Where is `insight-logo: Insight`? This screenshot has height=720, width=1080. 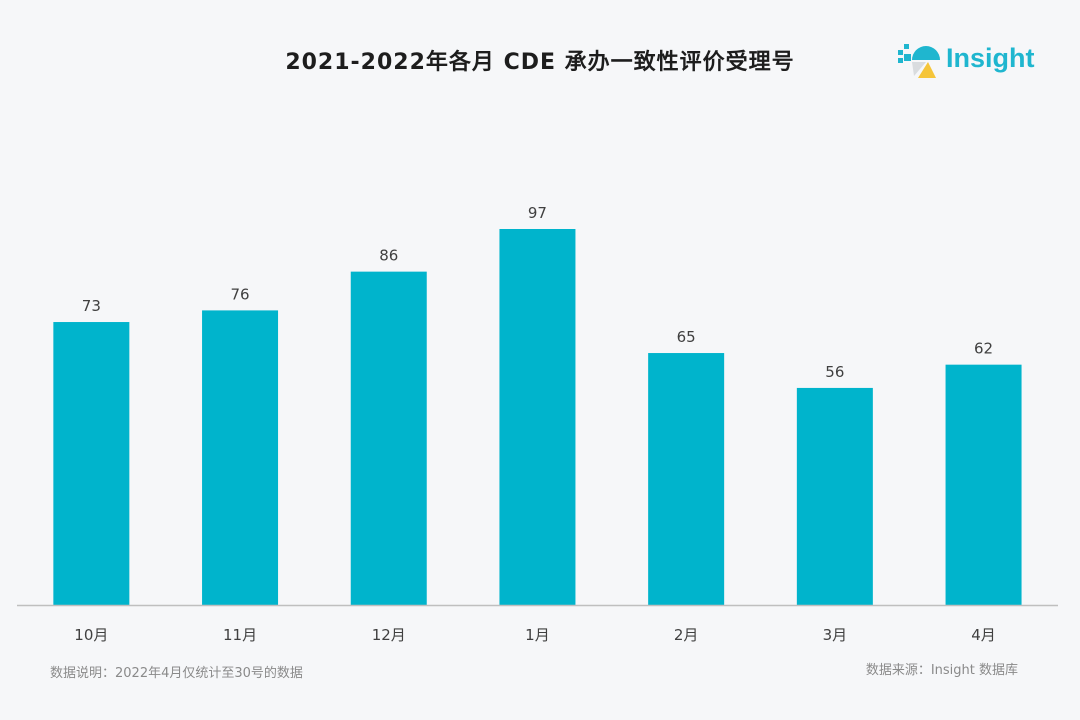 insight-logo: Insight is located at coordinates (965, 58).